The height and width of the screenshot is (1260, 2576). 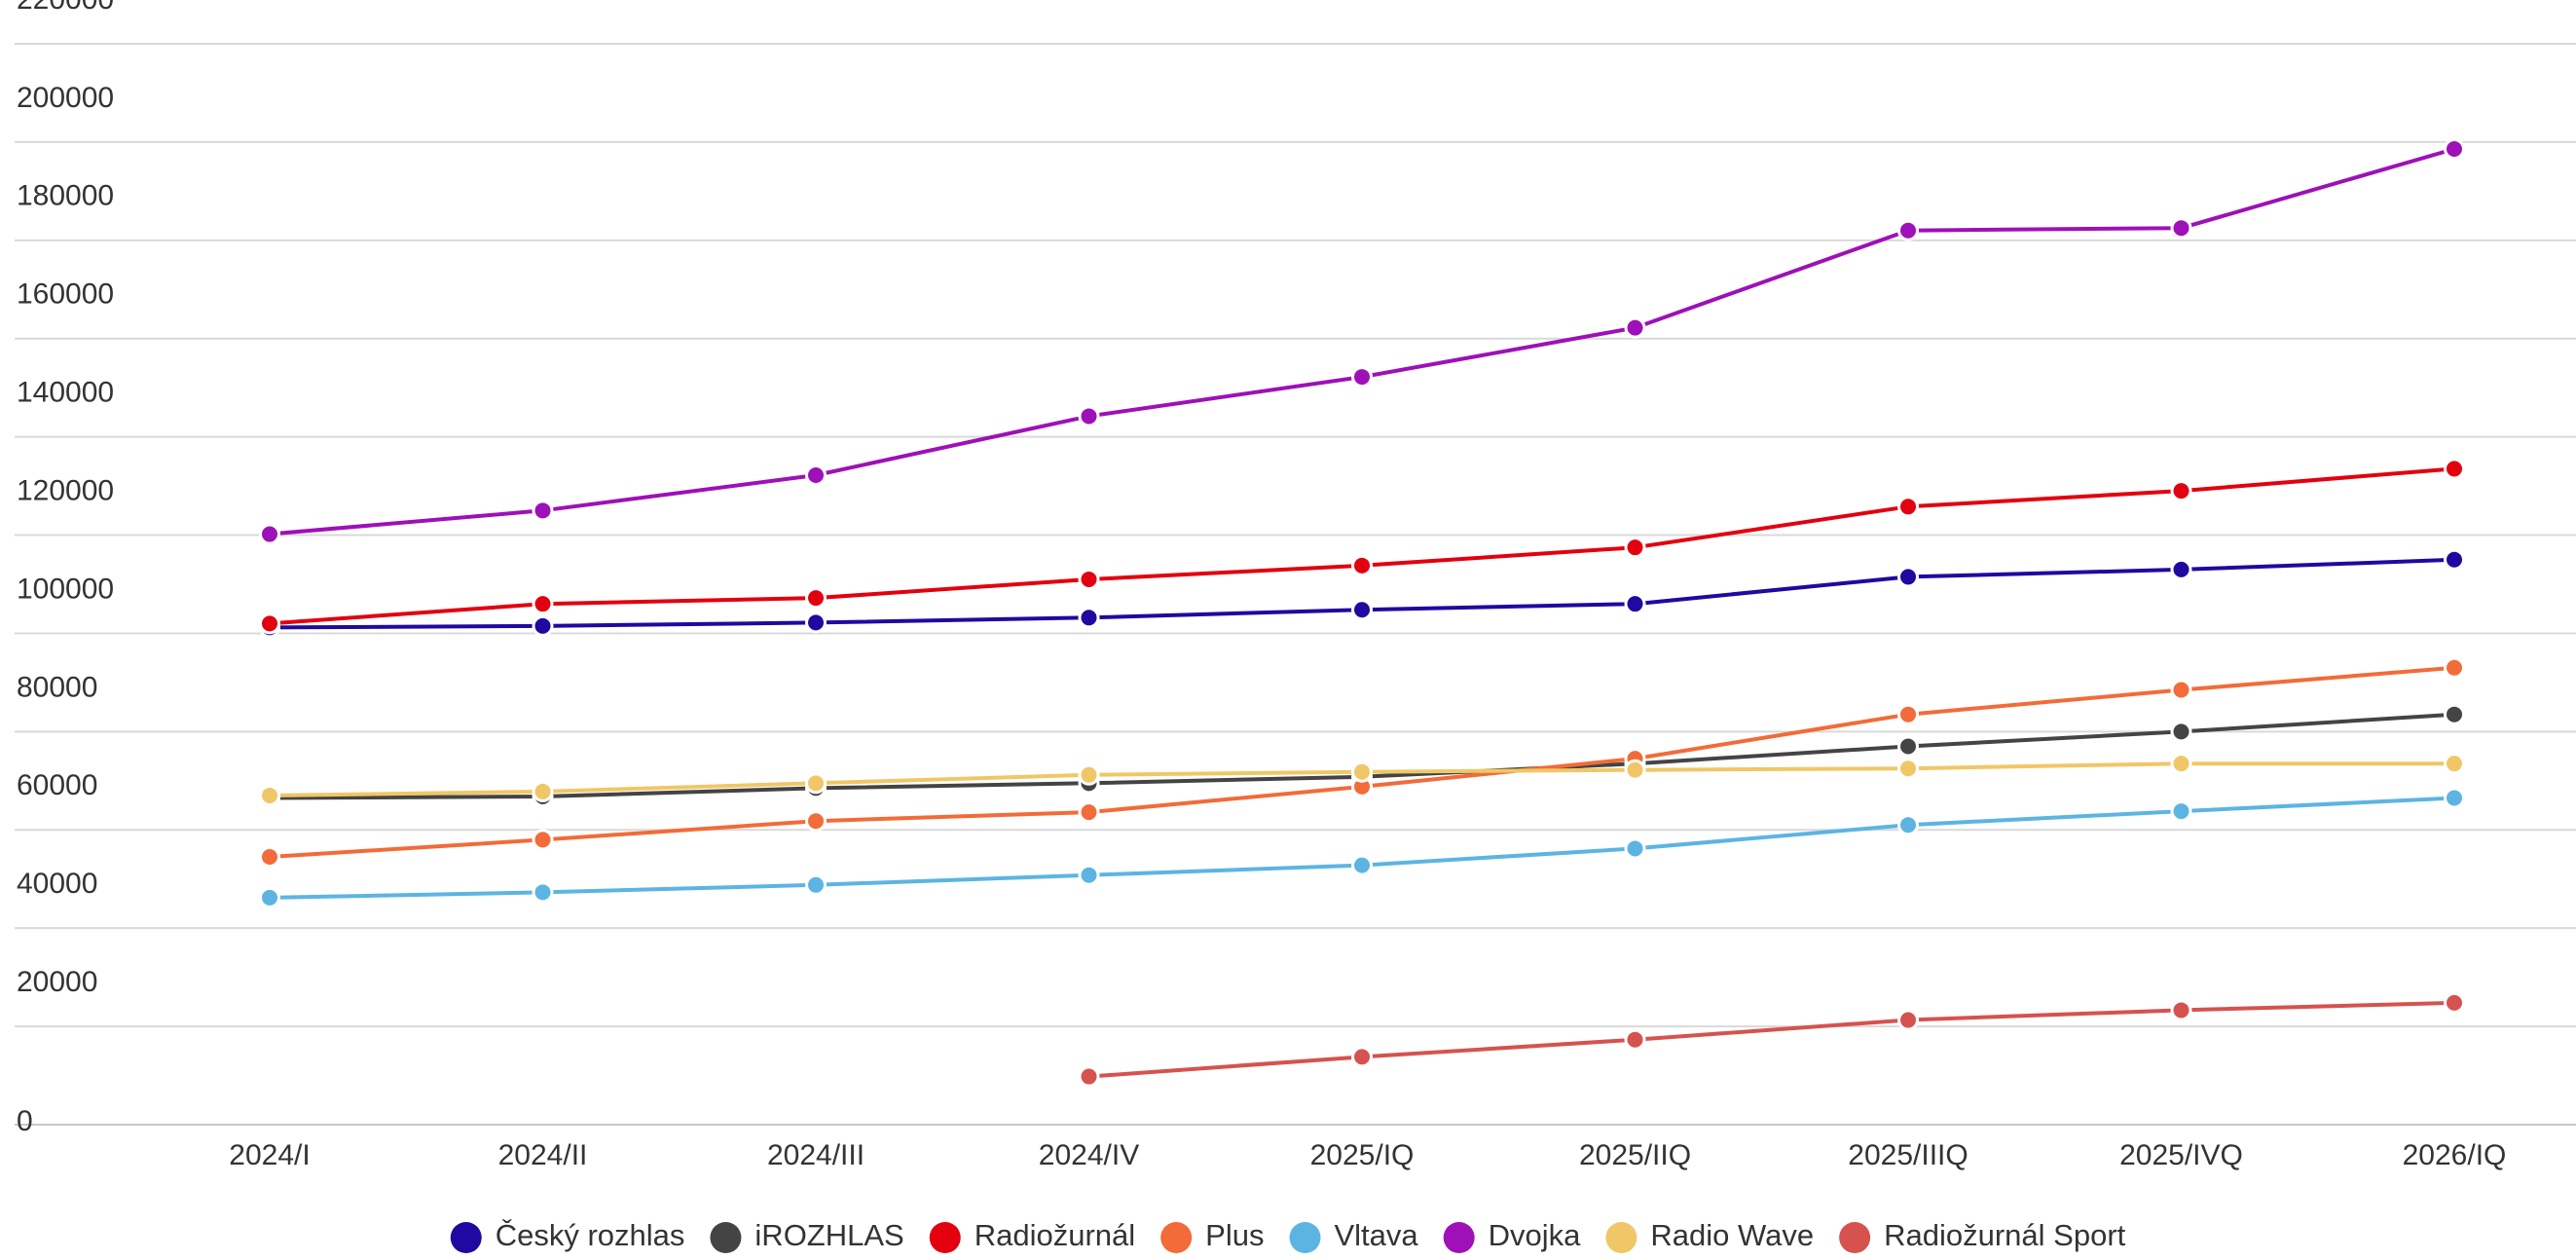 What do you see at coordinates (1362, 1155) in the screenshot?
I see `x-tick-label: 2025/IQ` at bounding box center [1362, 1155].